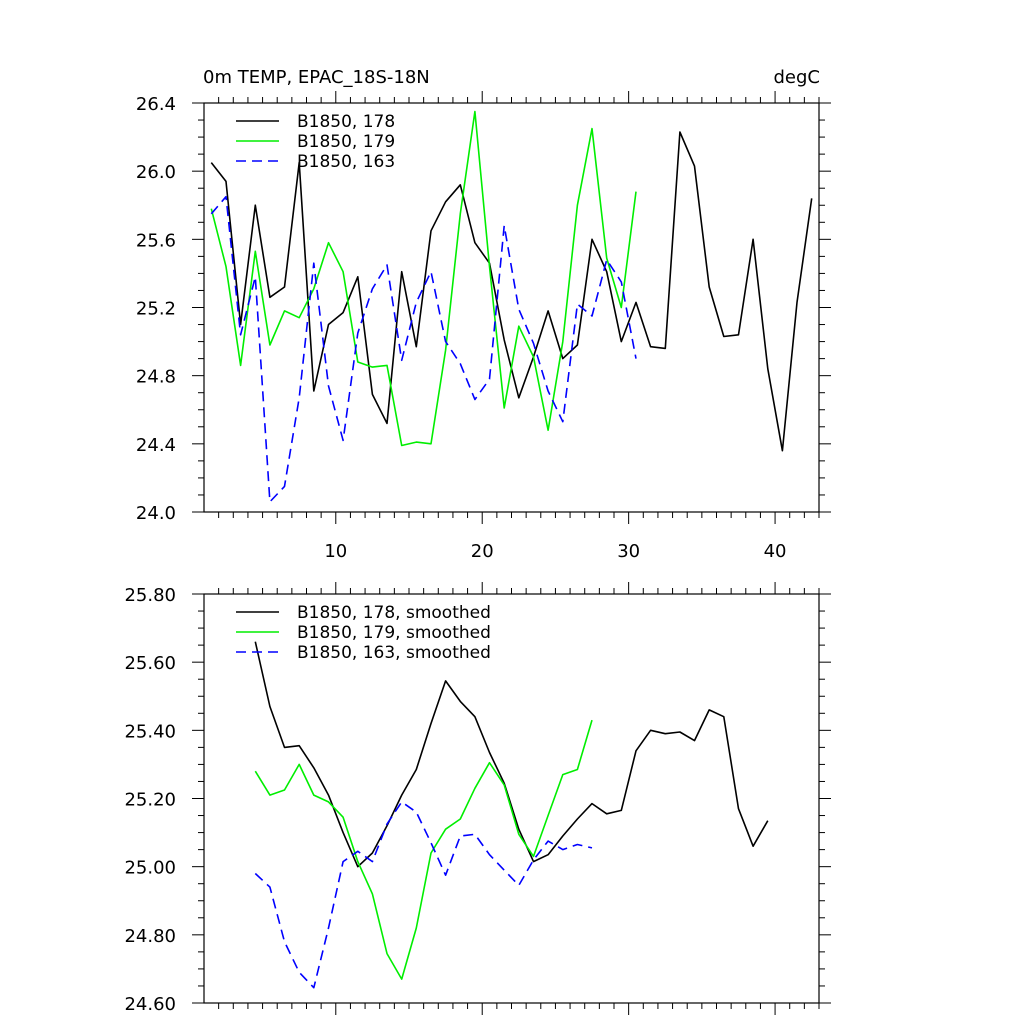 The height and width of the screenshot is (1024, 1024). I want to click on bottom-y-tick-label: 25.60, so click(150, 663).